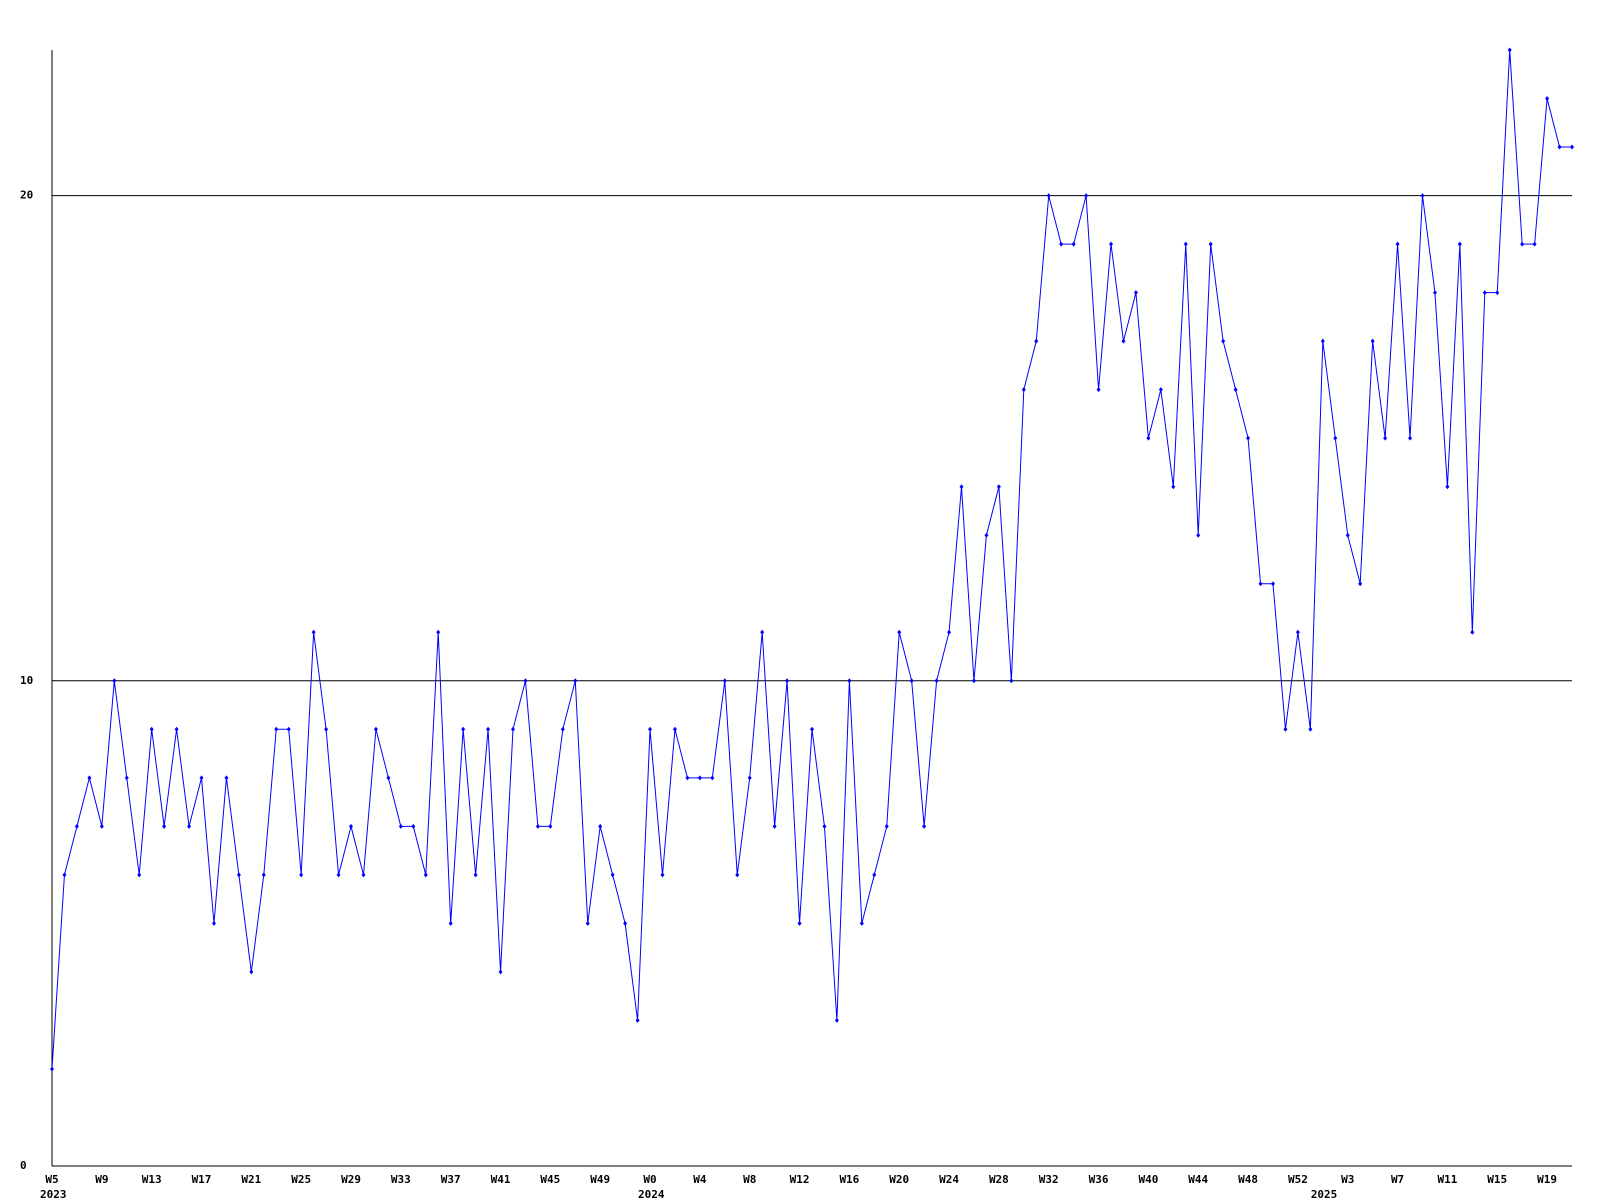 This screenshot has height=1200, width=1600. What do you see at coordinates (152, 1179) in the screenshot?
I see `x-tick-label: W13` at bounding box center [152, 1179].